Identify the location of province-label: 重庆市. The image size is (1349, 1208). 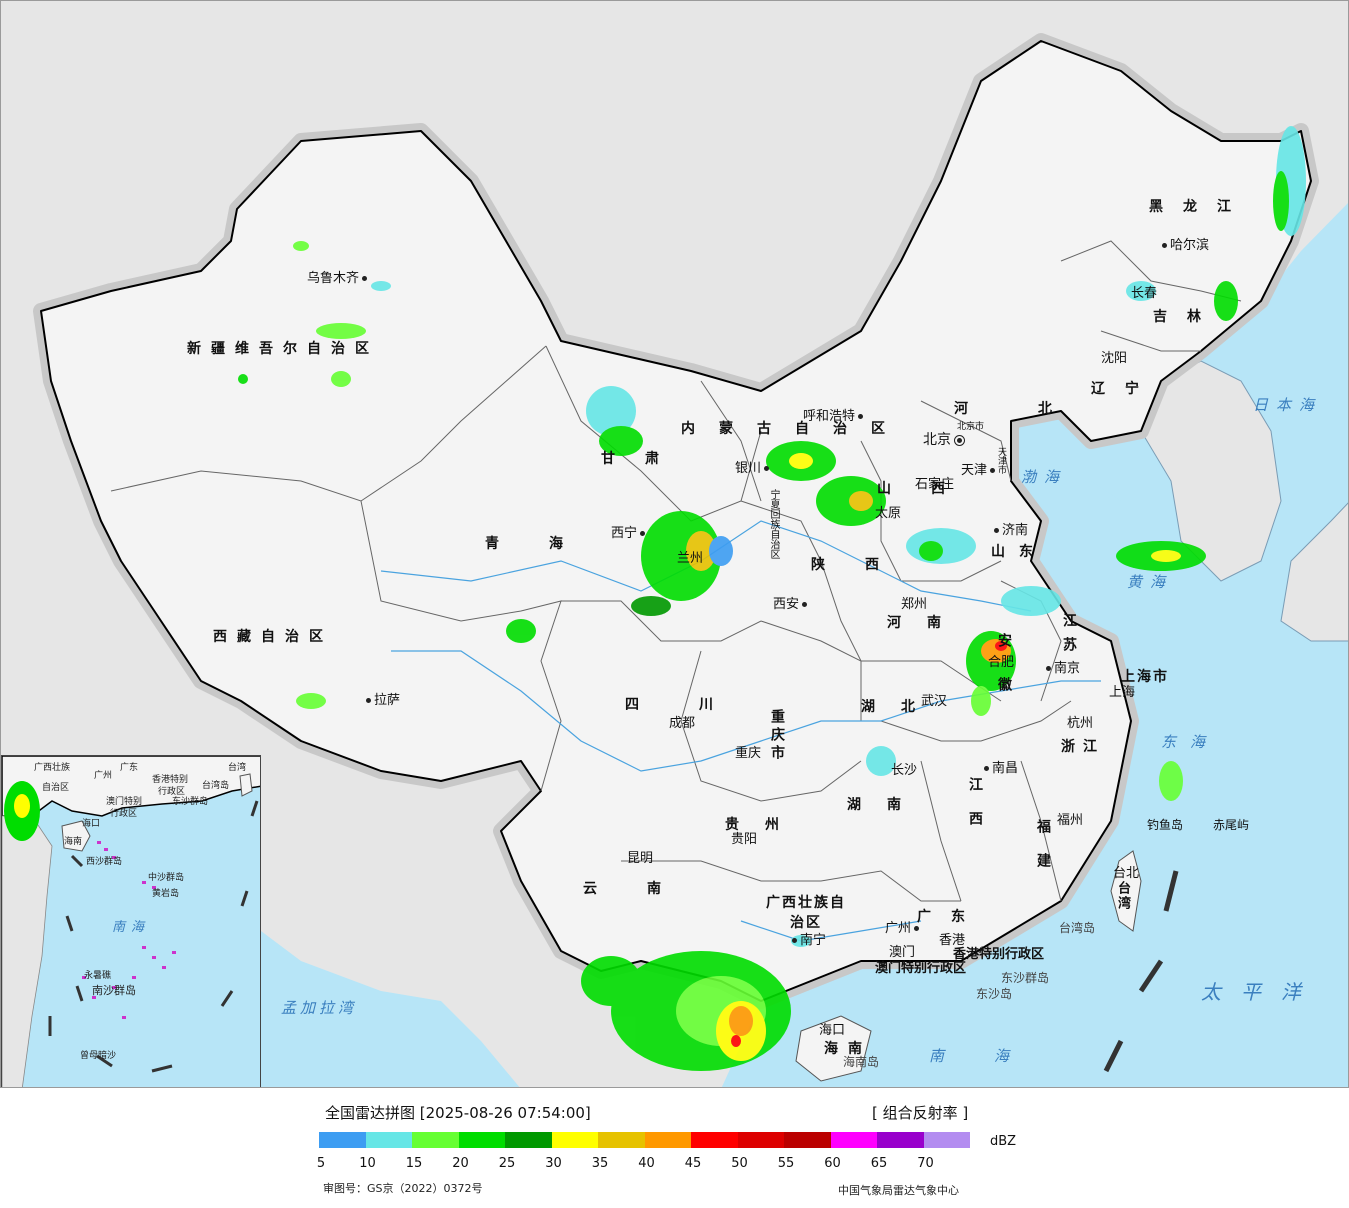
(777, 736).